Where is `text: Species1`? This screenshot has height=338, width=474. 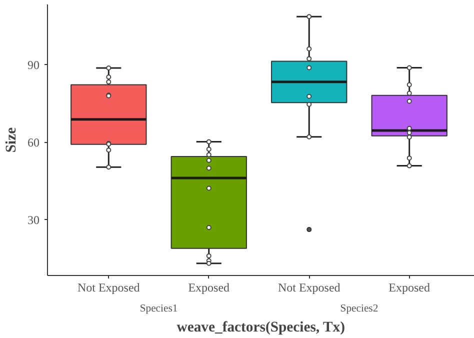
text: Species1 is located at coordinates (159, 309).